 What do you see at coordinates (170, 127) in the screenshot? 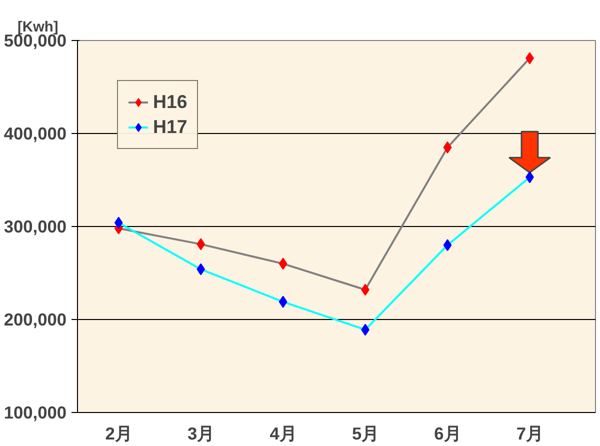
I see `legend-label: H17` at bounding box center [170, 127].